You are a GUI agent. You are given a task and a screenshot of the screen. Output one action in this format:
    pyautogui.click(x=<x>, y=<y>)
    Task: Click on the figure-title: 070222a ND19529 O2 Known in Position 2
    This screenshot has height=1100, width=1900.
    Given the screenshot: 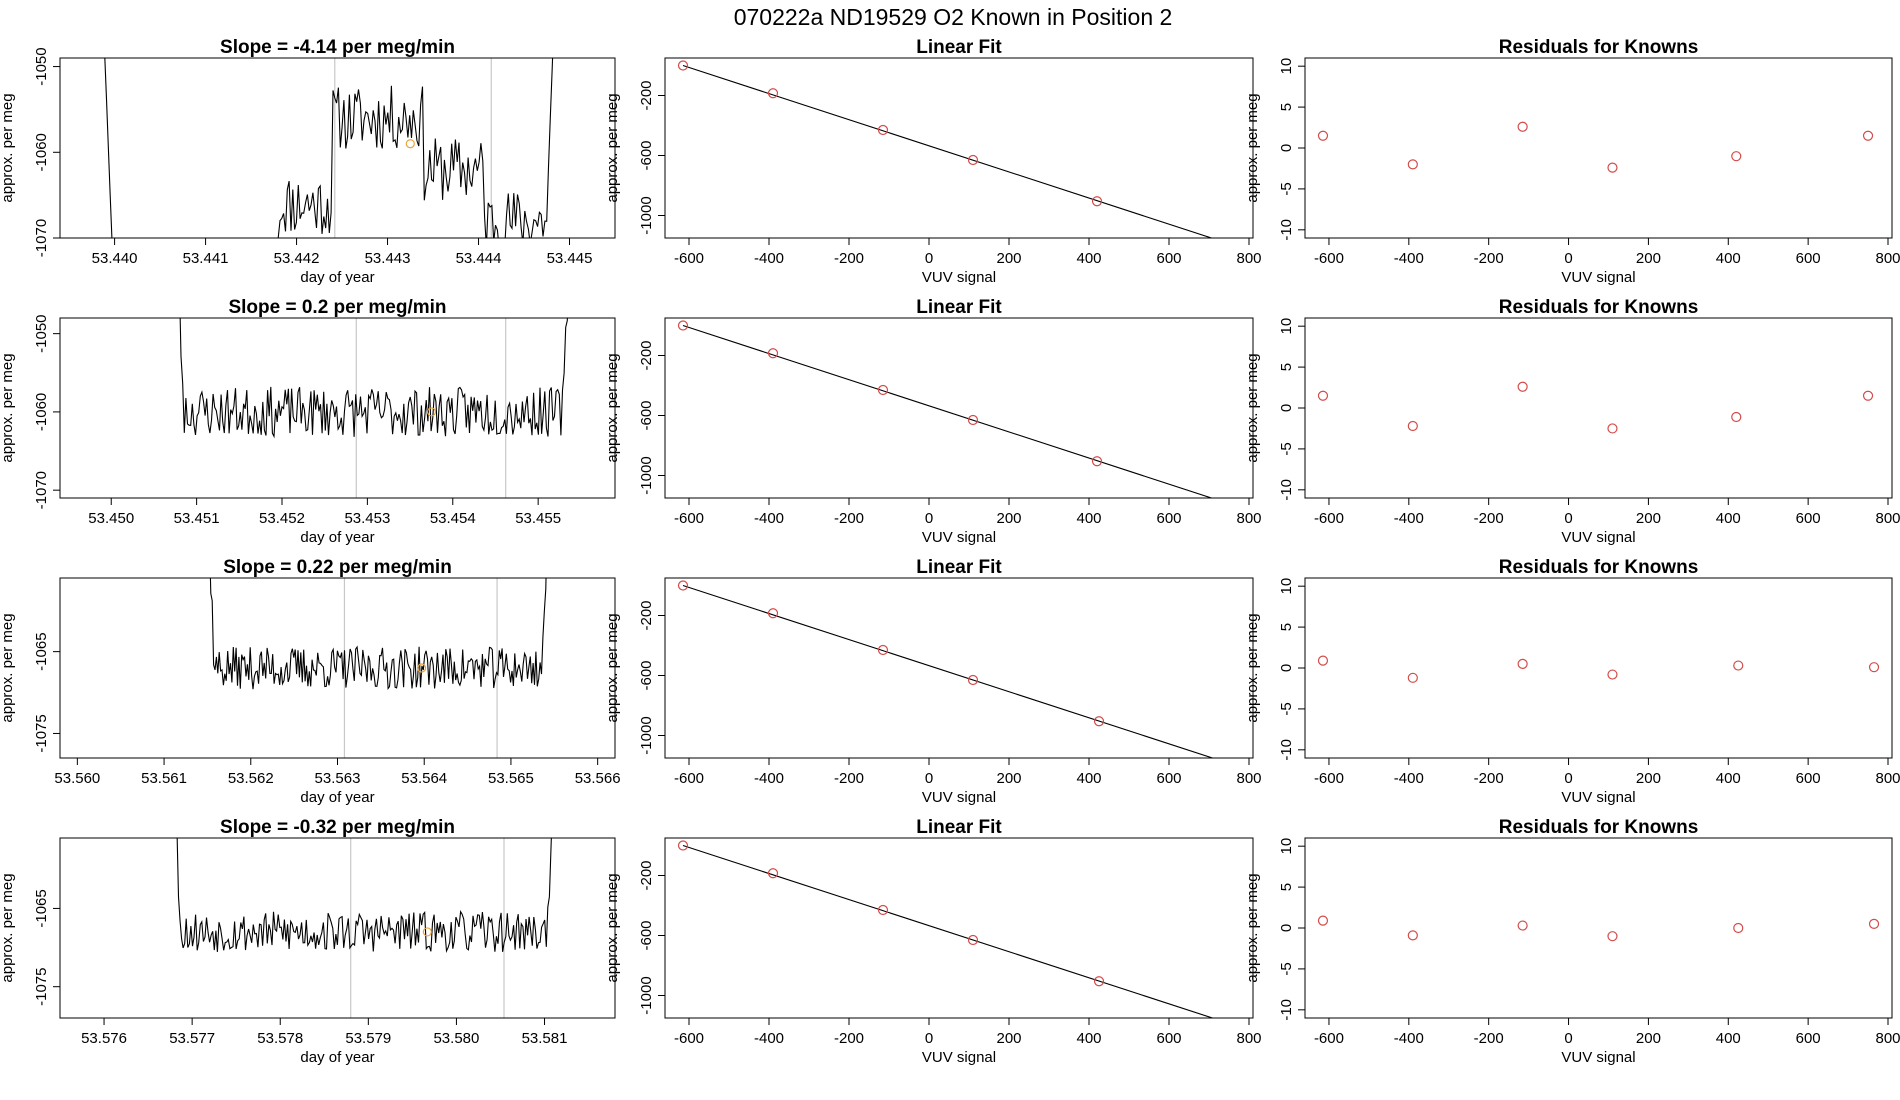 What is the action you would take?
    pyautogui.click(x=953, y=17)
    